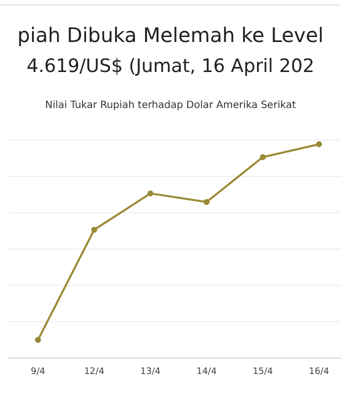  What do you see at coordinates (94, 372) in the screenshot?
I see `x-tick-label: 12/4` at bounding box center [94, 372].